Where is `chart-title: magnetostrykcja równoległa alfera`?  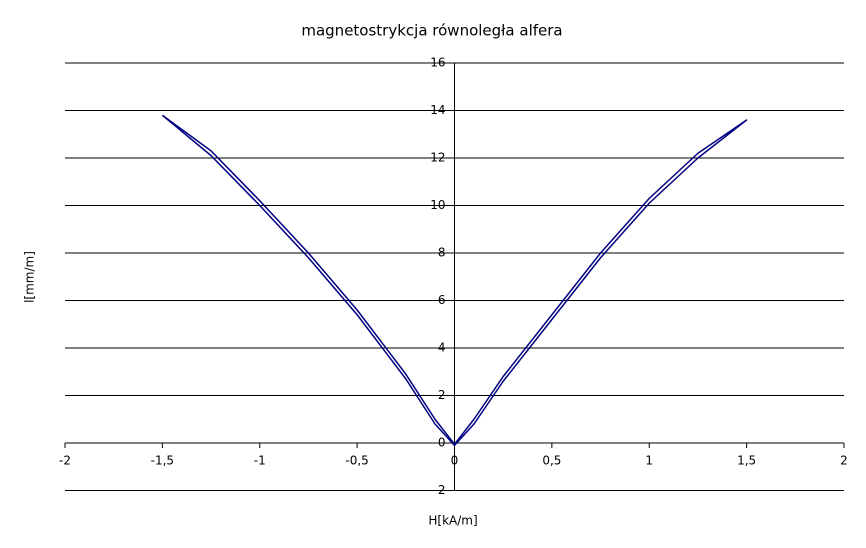 chart-title: magnetostrykcja równoległa alfera is located at coordinates (431, 31).